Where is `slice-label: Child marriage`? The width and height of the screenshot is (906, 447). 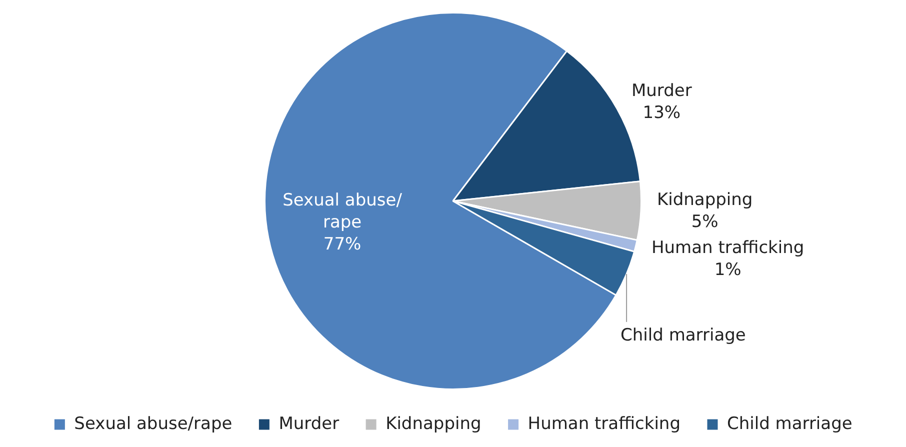
slice-label: Child marriage is located at coordinates (683, 335).